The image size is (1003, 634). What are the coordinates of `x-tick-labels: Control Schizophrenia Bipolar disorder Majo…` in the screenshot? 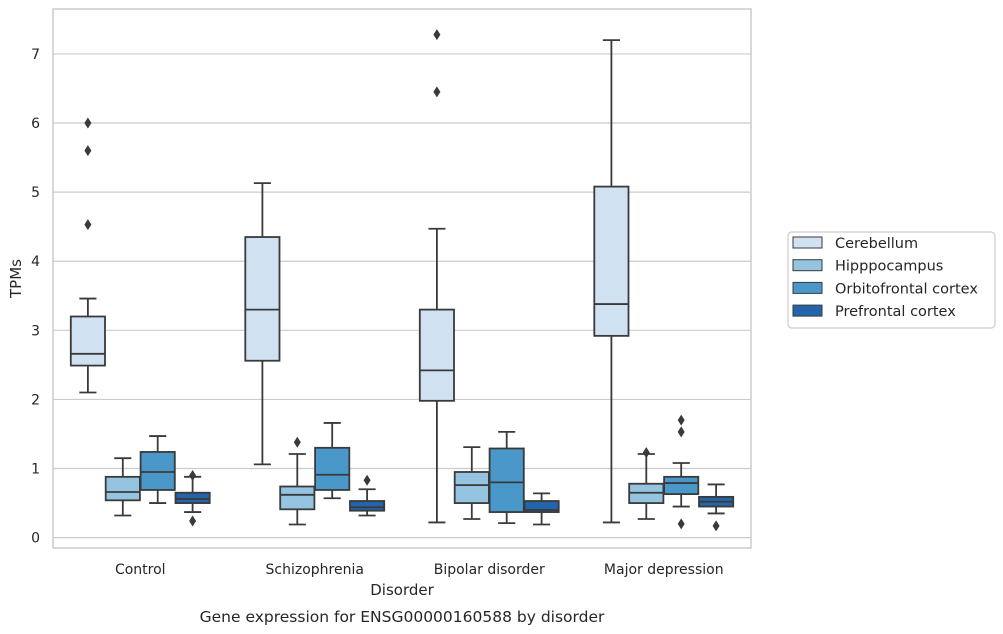 It's located at (419, 570).